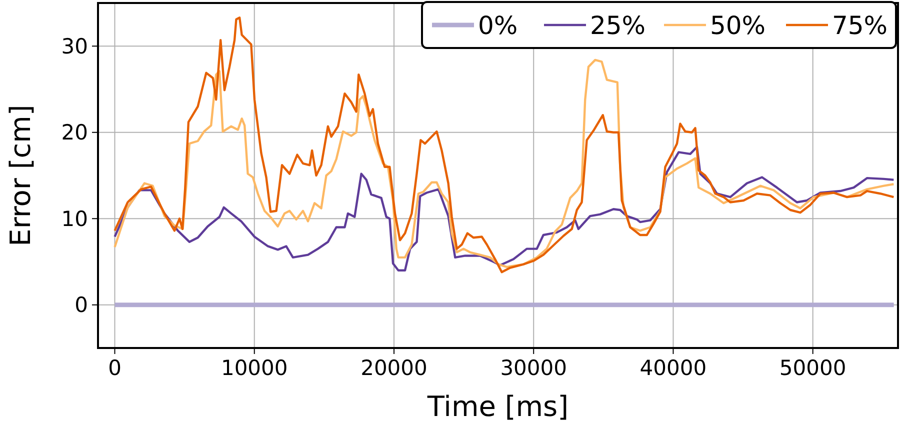 The height and width of the screenshot is (428, 901). I want to click on y-tick-label: 10, so click(74, 218).